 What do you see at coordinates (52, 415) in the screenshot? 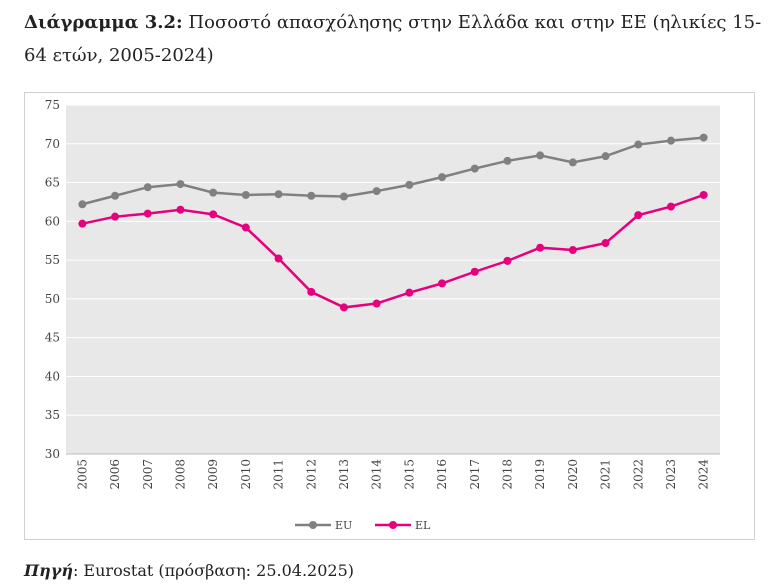
I see `y-tick-label: 35` at bounding box center [52, 415].